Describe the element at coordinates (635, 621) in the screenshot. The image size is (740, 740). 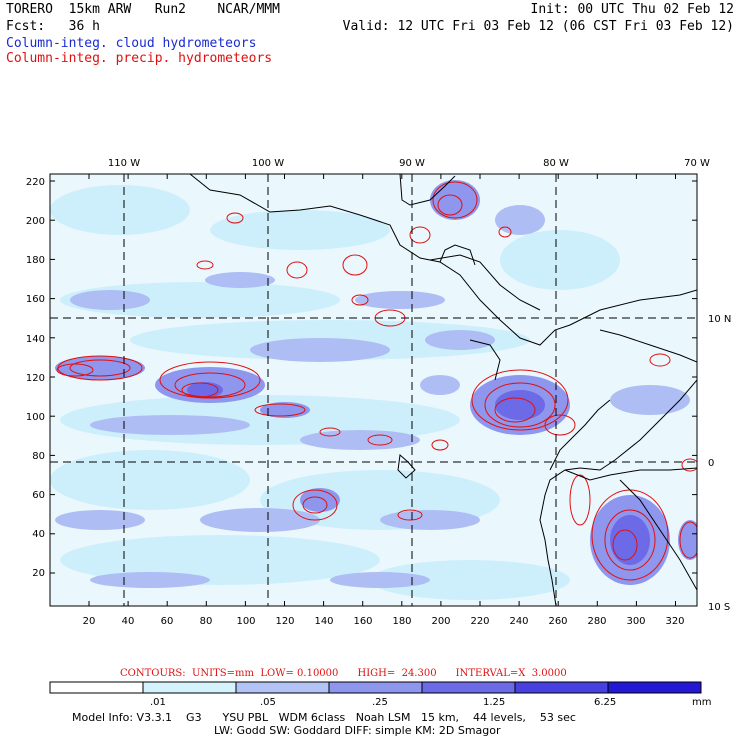
I see `x-tick-label: 300` at that location.